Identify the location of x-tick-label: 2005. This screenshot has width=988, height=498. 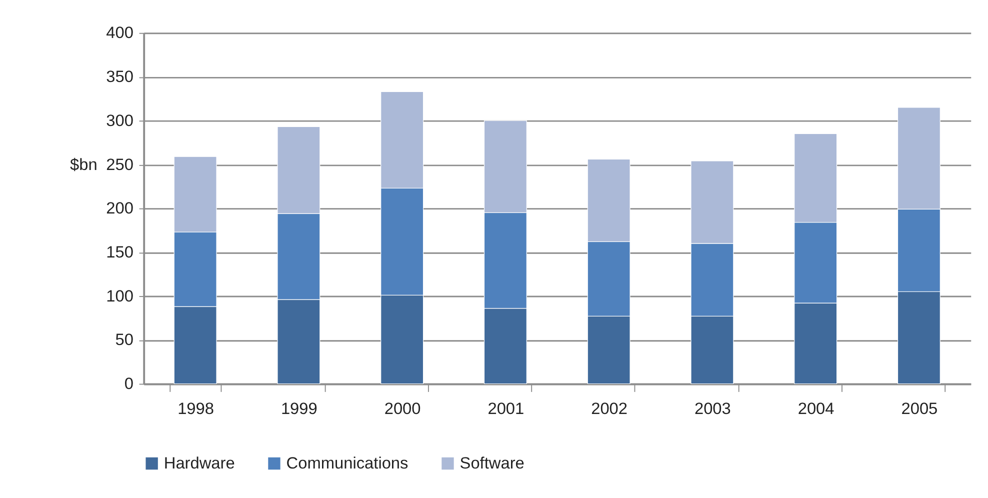
(919, 409).